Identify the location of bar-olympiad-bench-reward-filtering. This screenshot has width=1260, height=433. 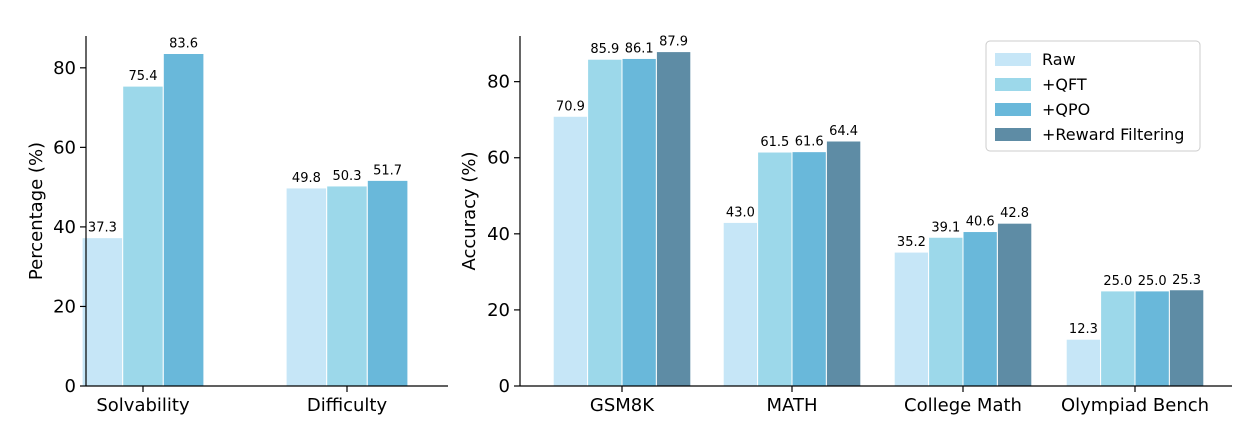
(1186, 338).